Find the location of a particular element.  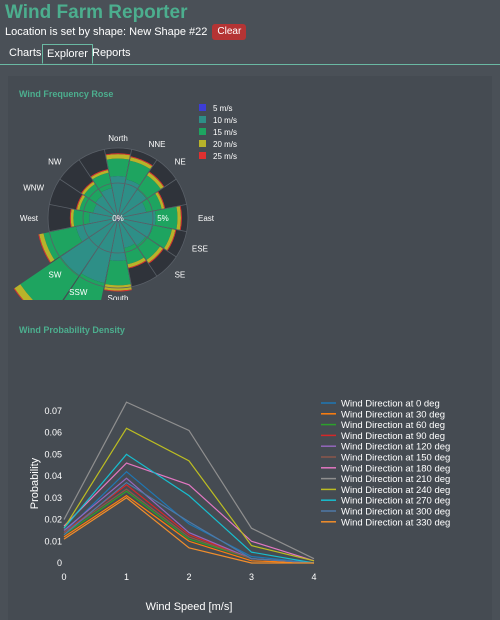

y-tick-label: 0.04 is located at coordinates (53, 476).